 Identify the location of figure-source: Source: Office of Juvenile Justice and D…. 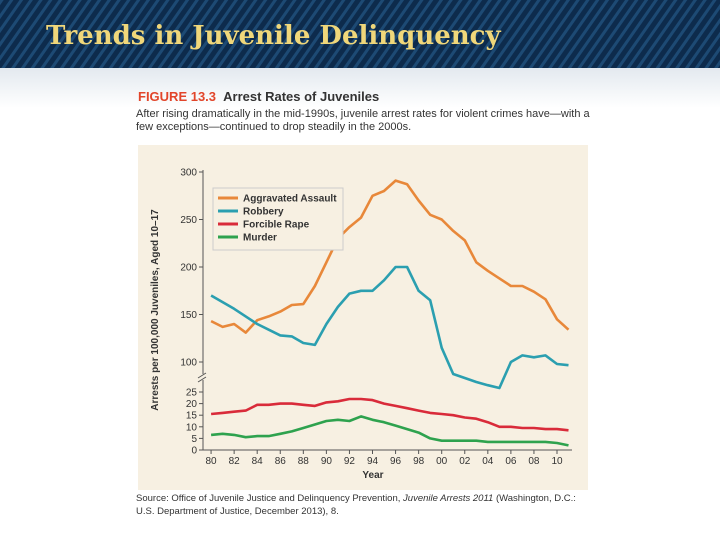
(366, 505).